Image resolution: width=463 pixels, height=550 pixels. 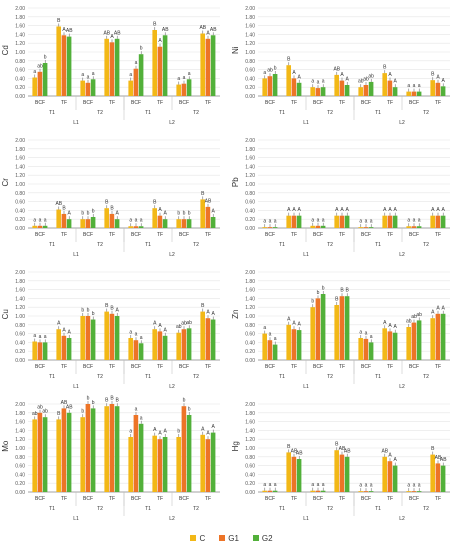 What do you see at coordinates (20, 220) in the screenshot?
I see `y-tick-label: 0.20` at bounding box center [20, 220].